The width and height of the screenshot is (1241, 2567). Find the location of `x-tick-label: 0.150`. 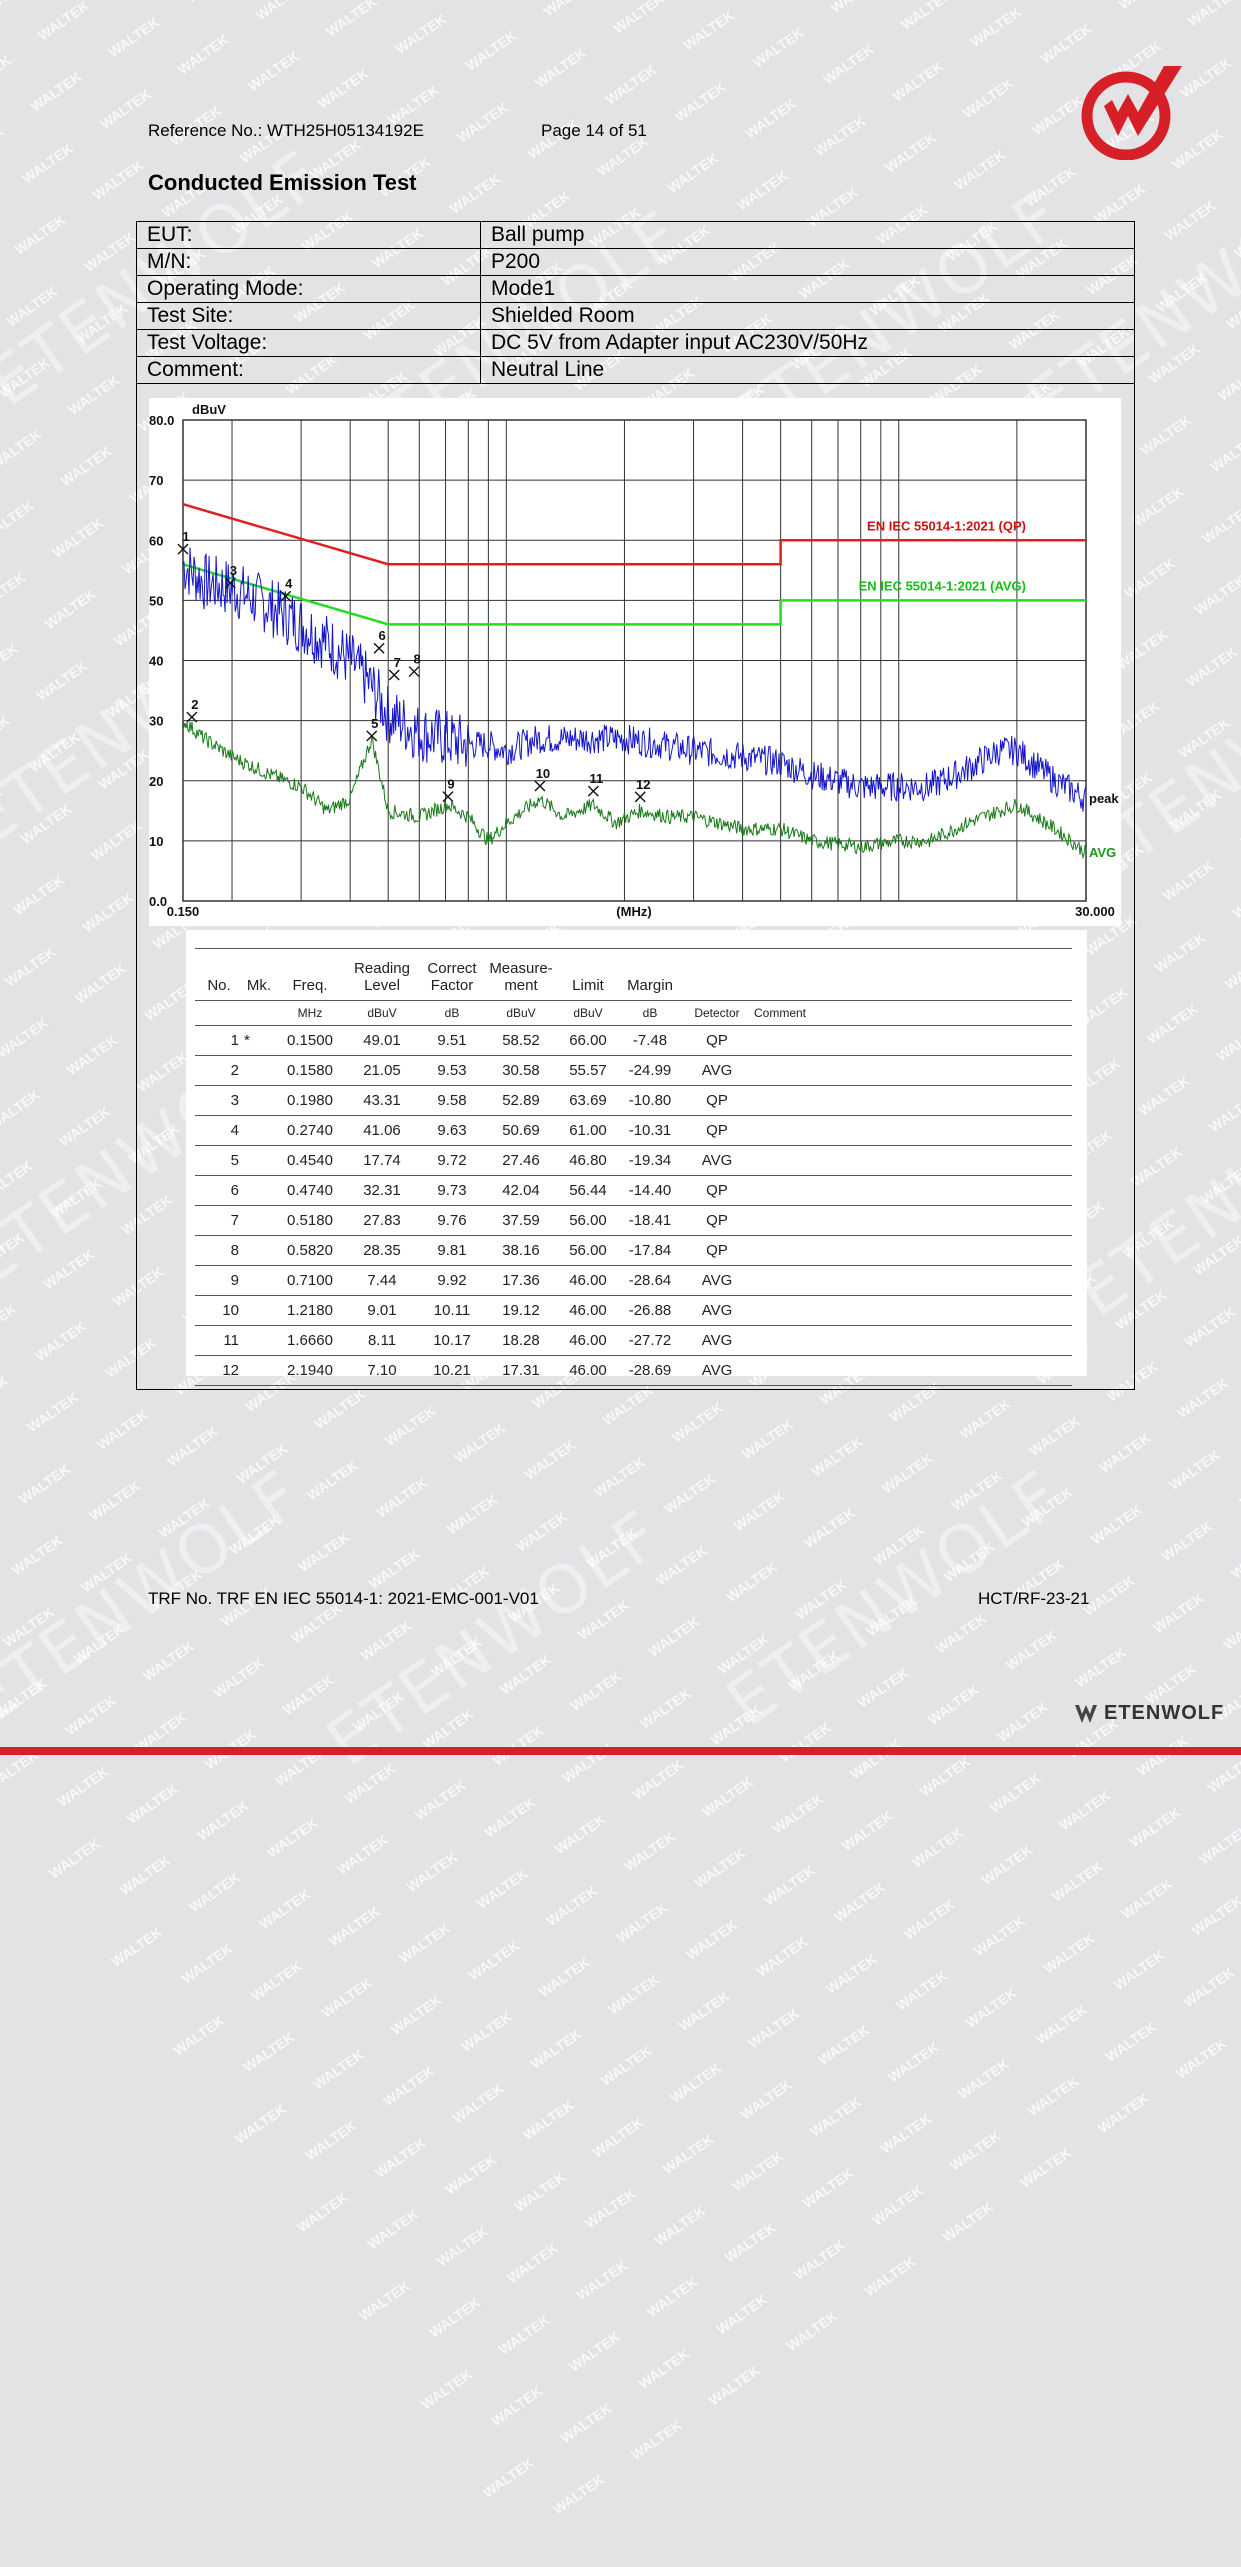

x-tick-label: 0.150 is located at coordinates (183, 911).